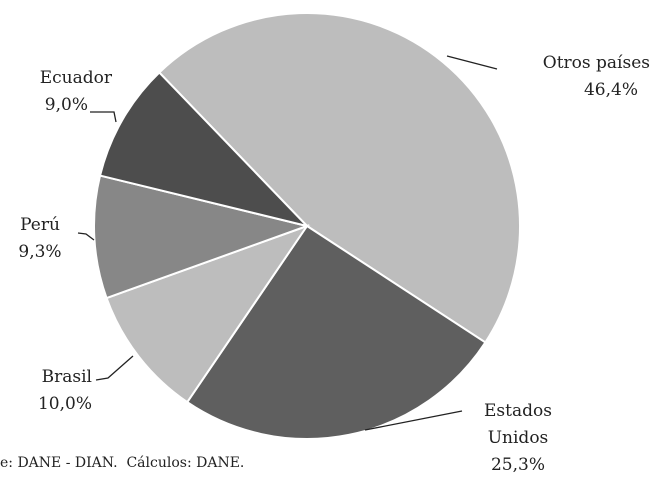 The image size is (654, 479). What do you see at coordinates (570, 77) in the screenshot?
I see `slice-label: Otros países 46,4%` at bounding box center [570, 77].